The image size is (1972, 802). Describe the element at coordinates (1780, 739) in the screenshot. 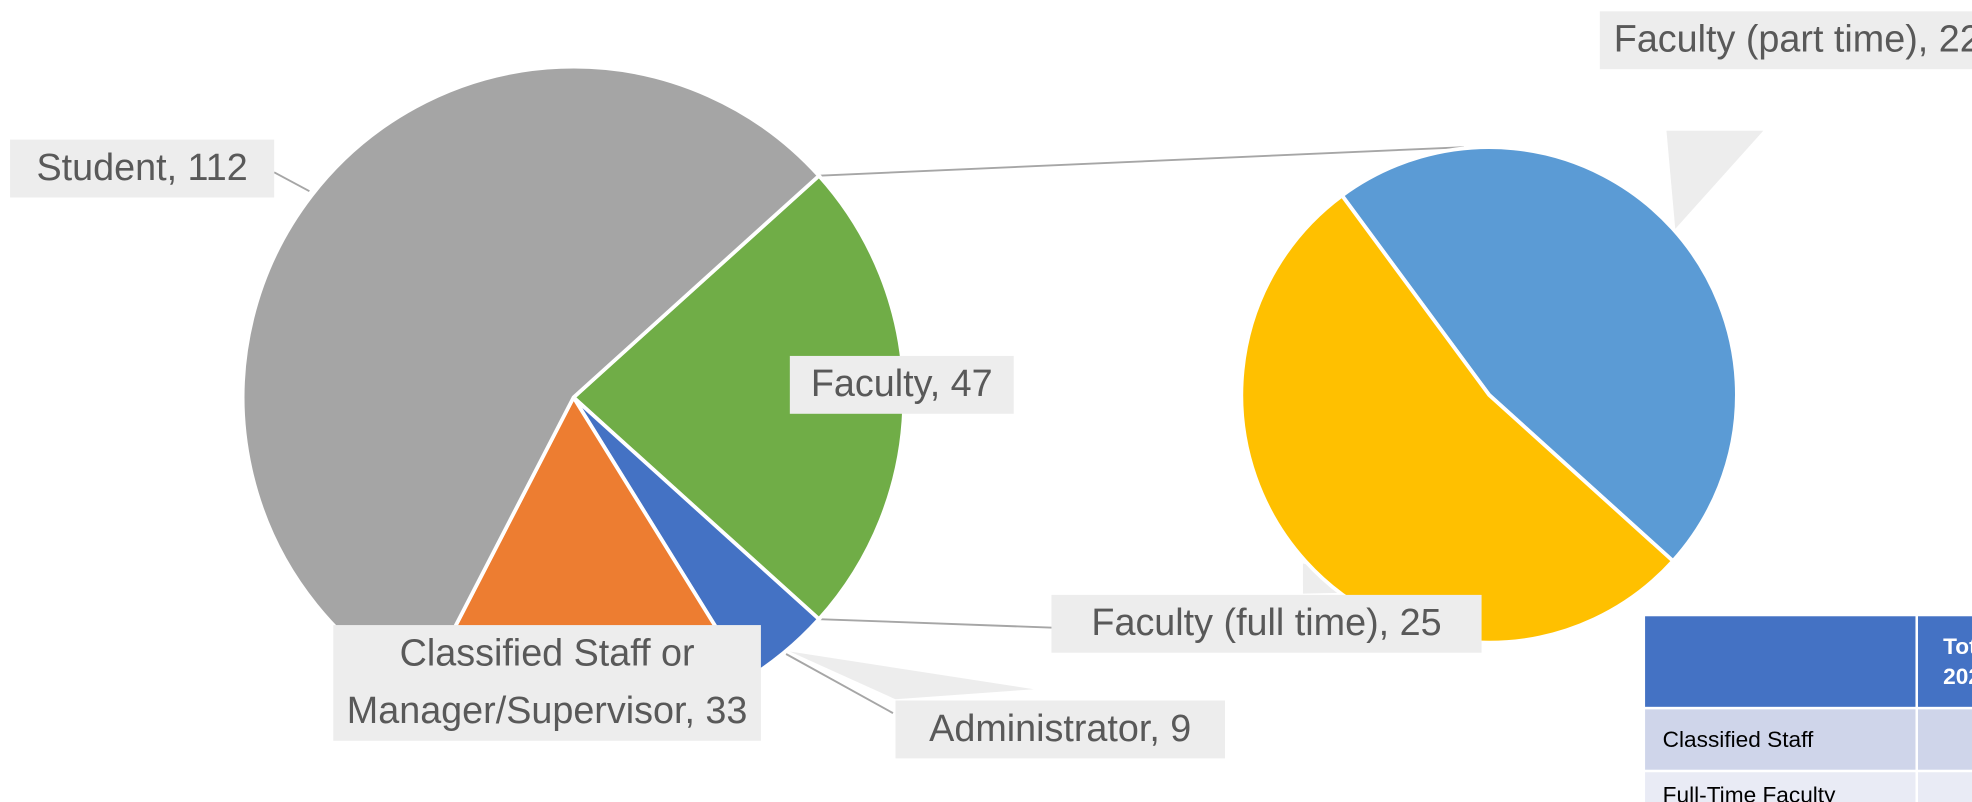

I see `table-row-label: Classified Staff` at that location.